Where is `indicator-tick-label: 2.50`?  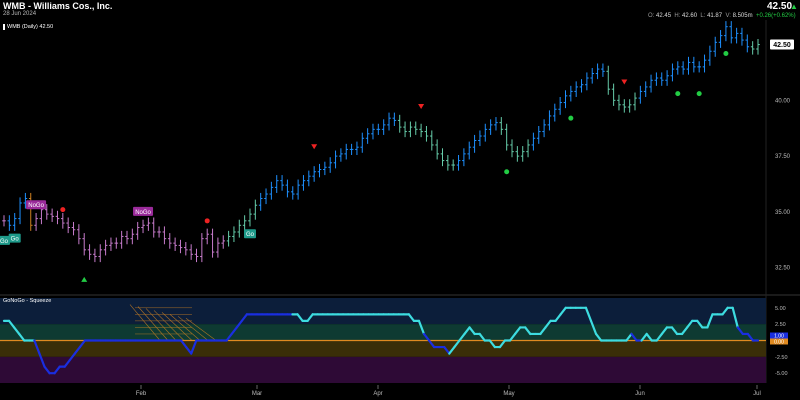 indicator-tick-label: 2.50 is located at coordinates (780, 325).